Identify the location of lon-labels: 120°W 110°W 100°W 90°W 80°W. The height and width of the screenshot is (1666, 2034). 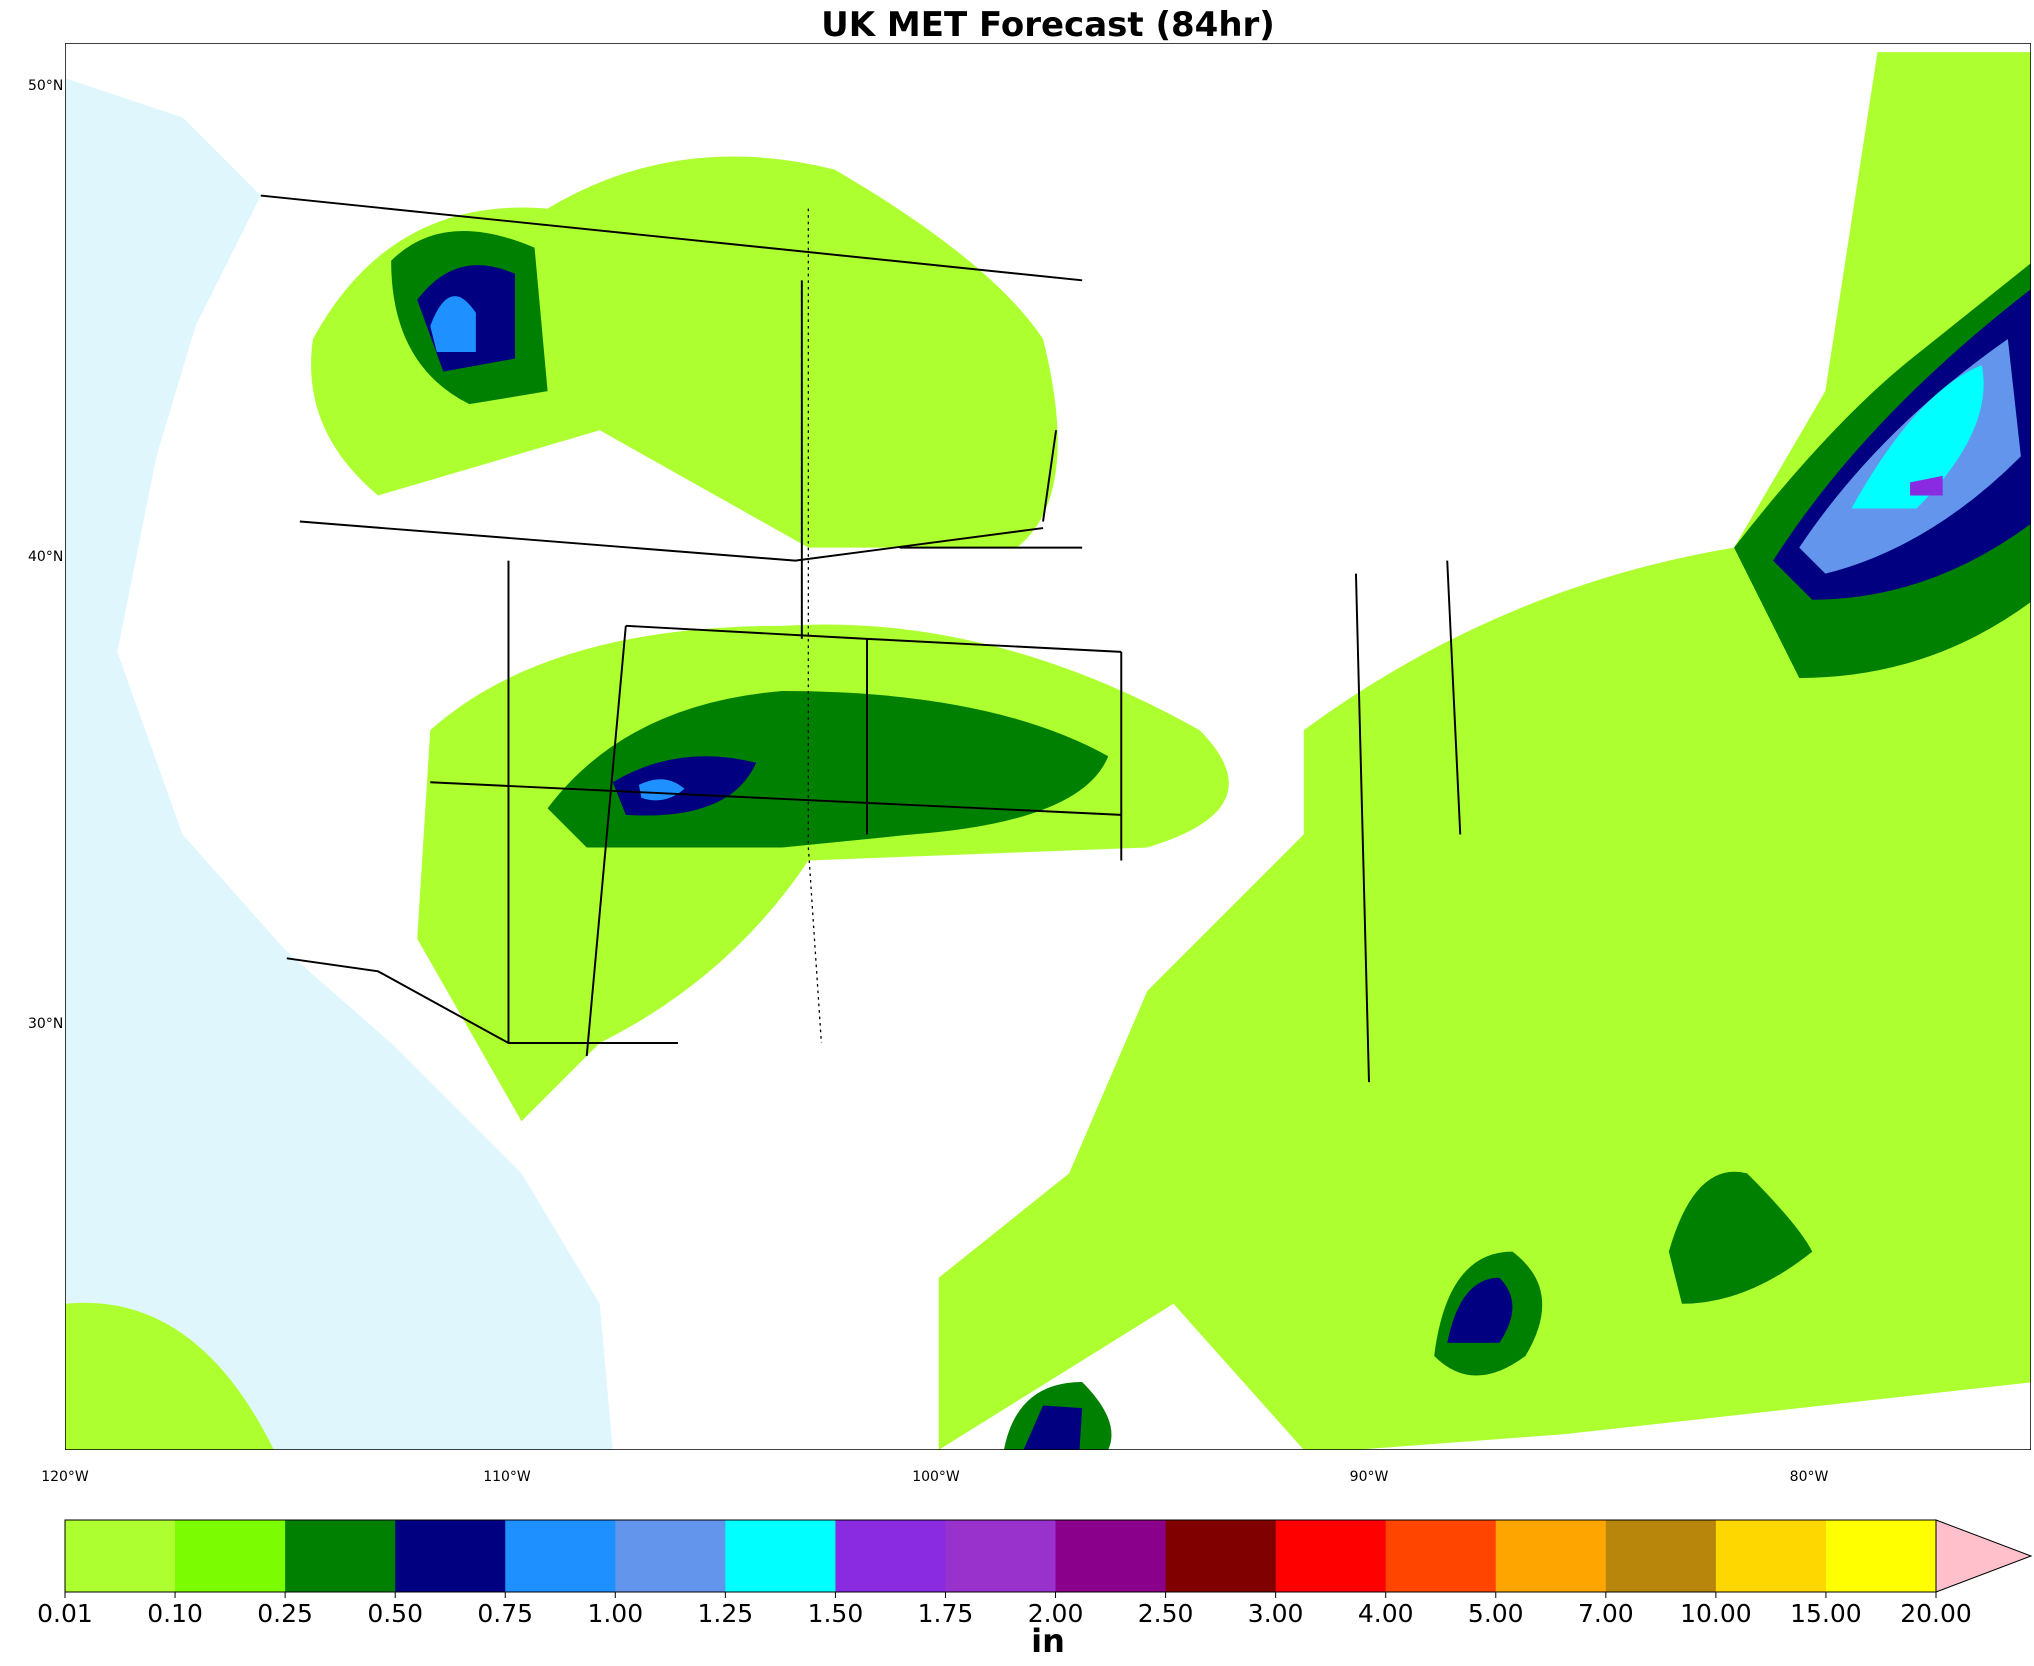
(934, 1477).